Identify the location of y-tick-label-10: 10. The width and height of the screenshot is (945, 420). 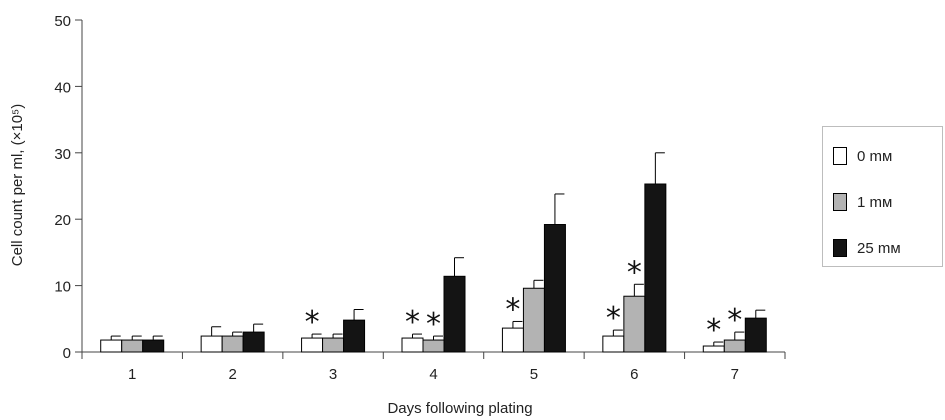
(62, 287).